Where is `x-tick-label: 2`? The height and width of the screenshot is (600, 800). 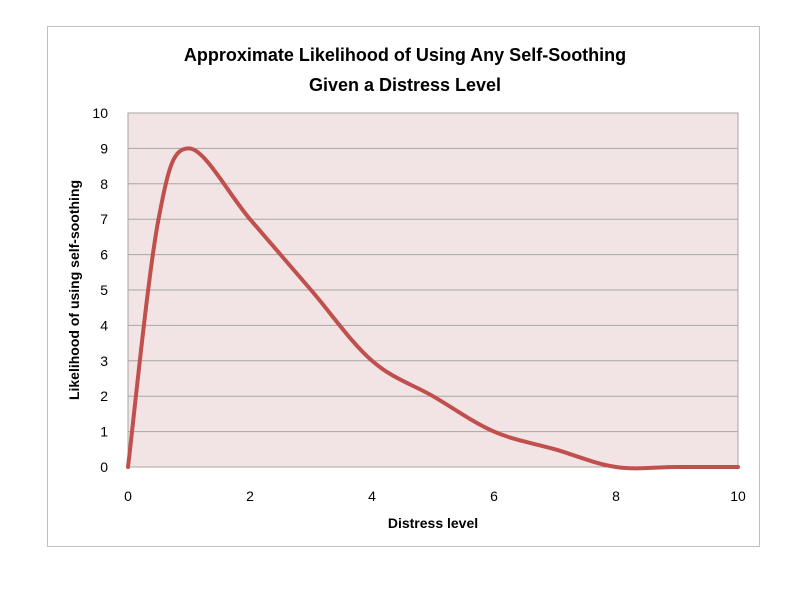 x-tick-label: 2 is located at coordinates (250, 496).